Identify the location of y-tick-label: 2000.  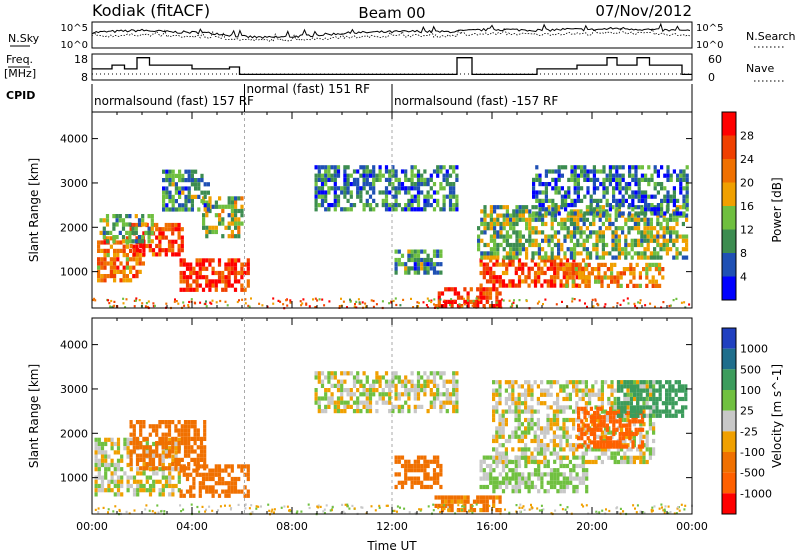
(74, 227).